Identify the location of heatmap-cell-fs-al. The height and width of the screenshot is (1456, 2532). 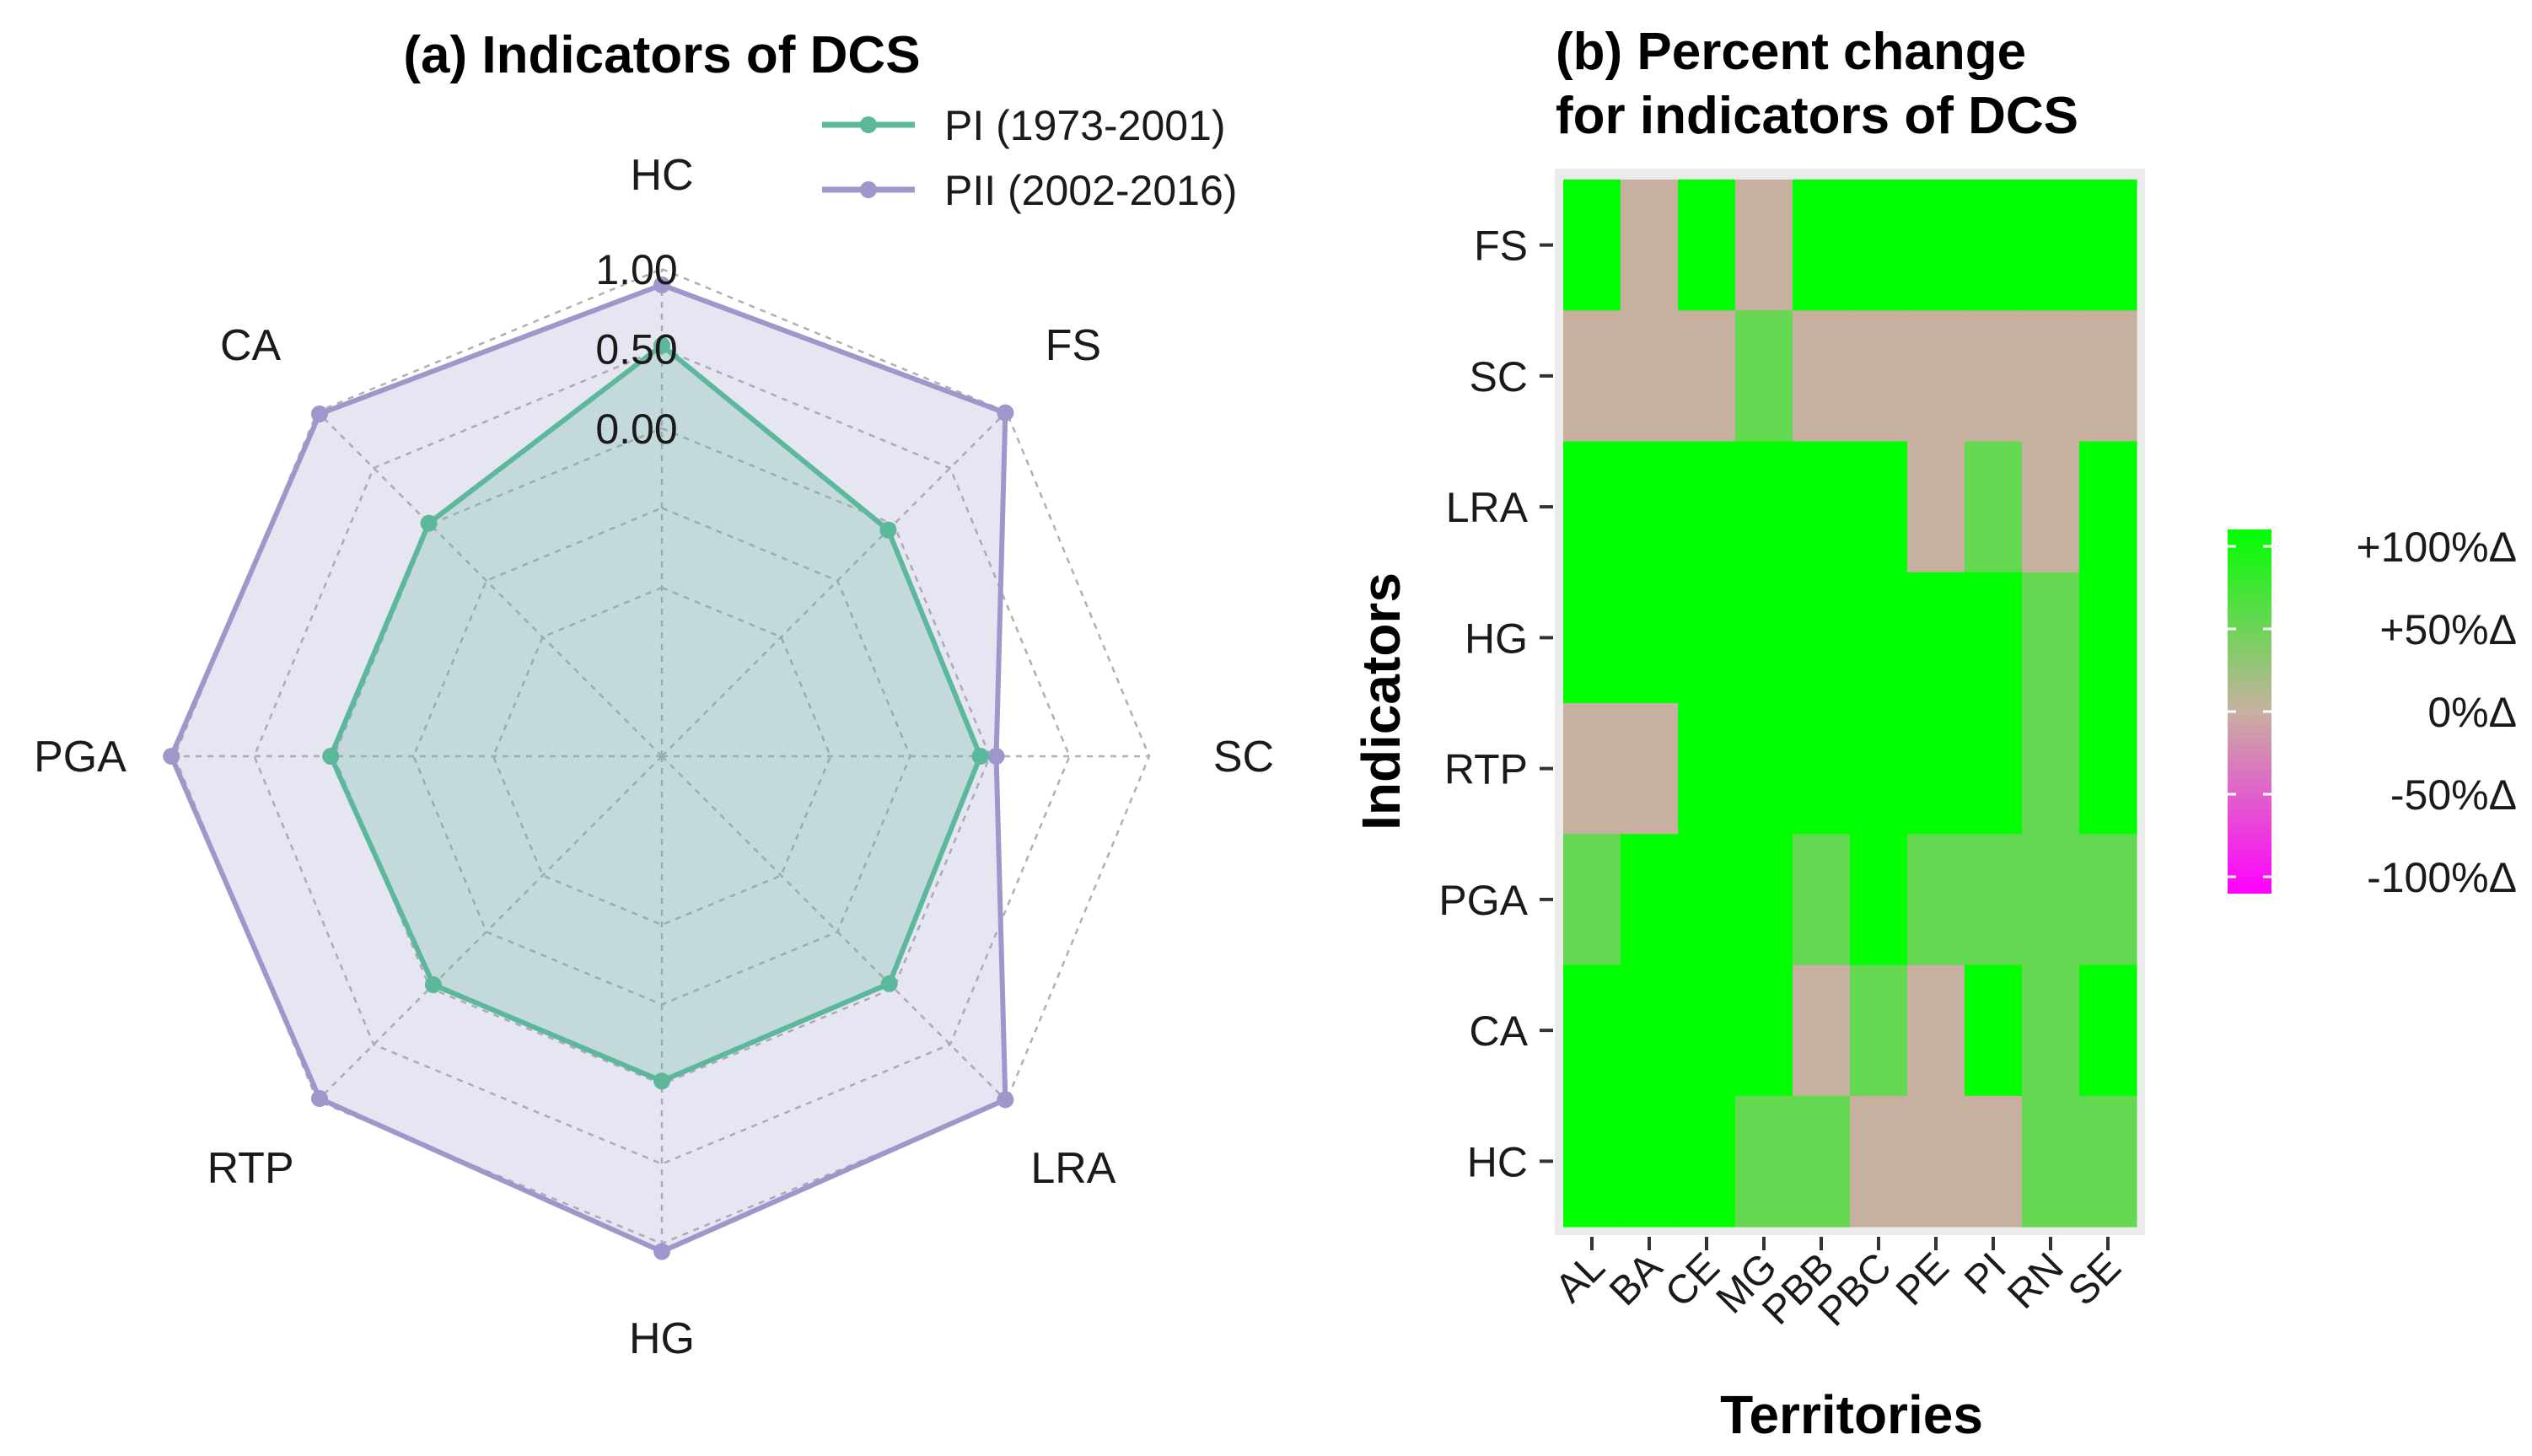
(1592, 245).